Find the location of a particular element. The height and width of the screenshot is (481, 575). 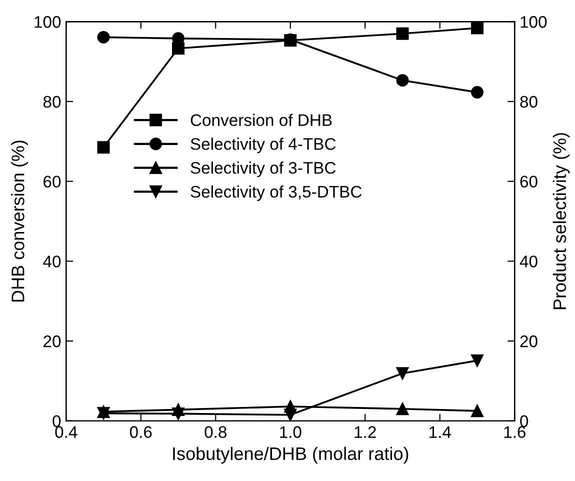

legend-label: Conversion of DHB is located at coordinates (261, 120).